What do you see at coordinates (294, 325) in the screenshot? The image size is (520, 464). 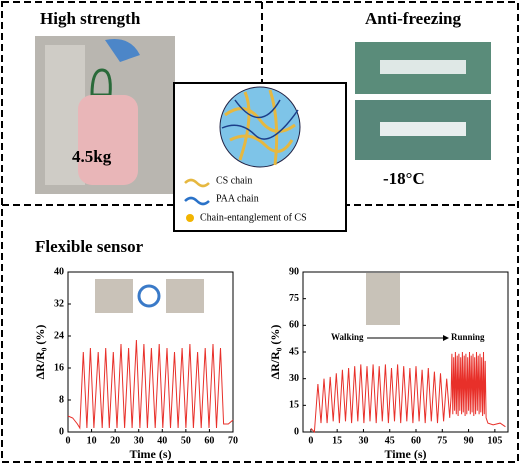 I see `y-tick-label: 60` at bounding box center [294, 325].